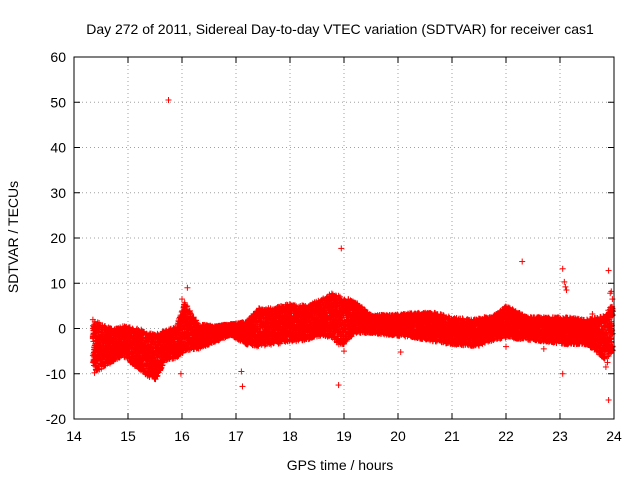  I want to click on y-tick-label: -20, so click(56, 419).